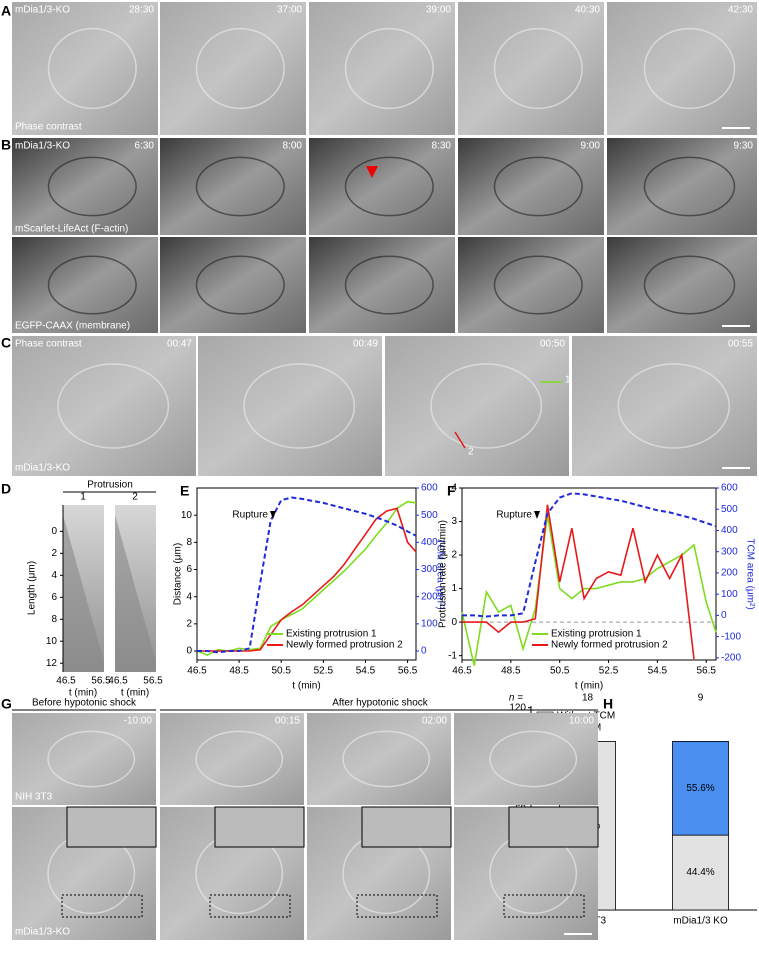 The width and height of the screenshot is (759, 966). What do you see at coordinates (6, 489) in the screenshot?
I see `panel-label: D` at bounding box center [6, 489].